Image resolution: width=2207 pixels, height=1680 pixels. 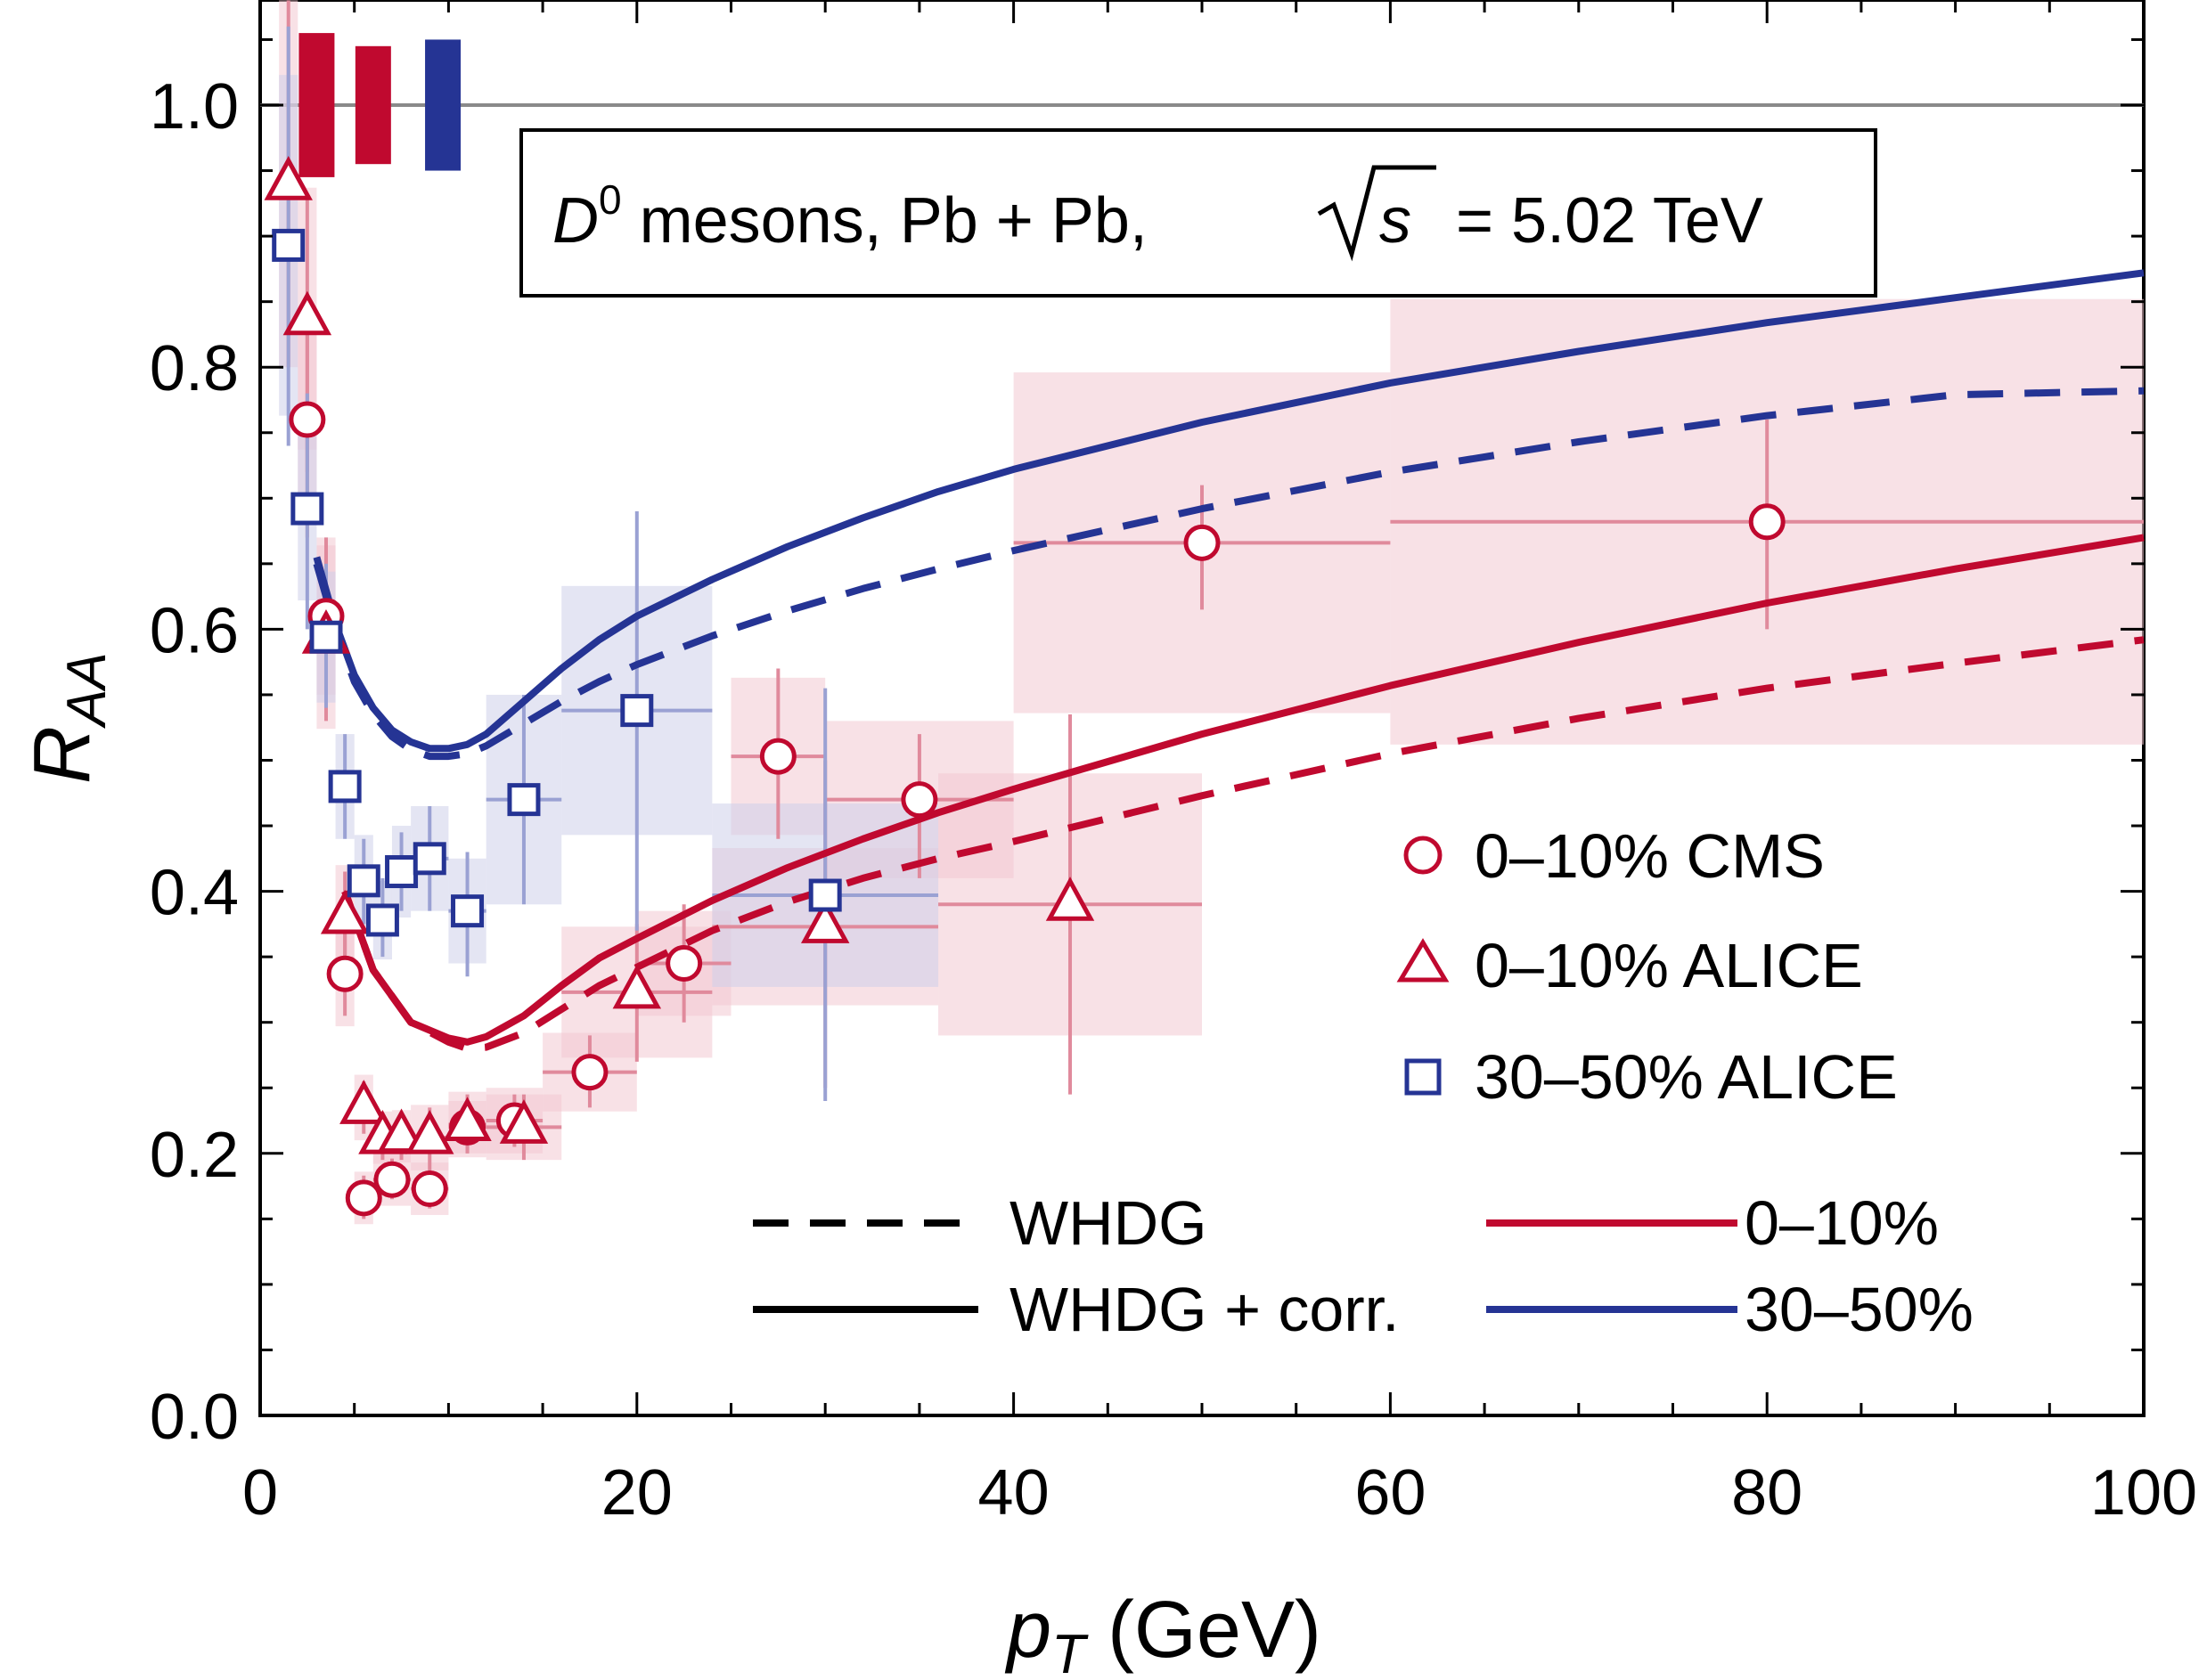 I want to click on y-axis-title: RAA, so click(x=68, y=718).